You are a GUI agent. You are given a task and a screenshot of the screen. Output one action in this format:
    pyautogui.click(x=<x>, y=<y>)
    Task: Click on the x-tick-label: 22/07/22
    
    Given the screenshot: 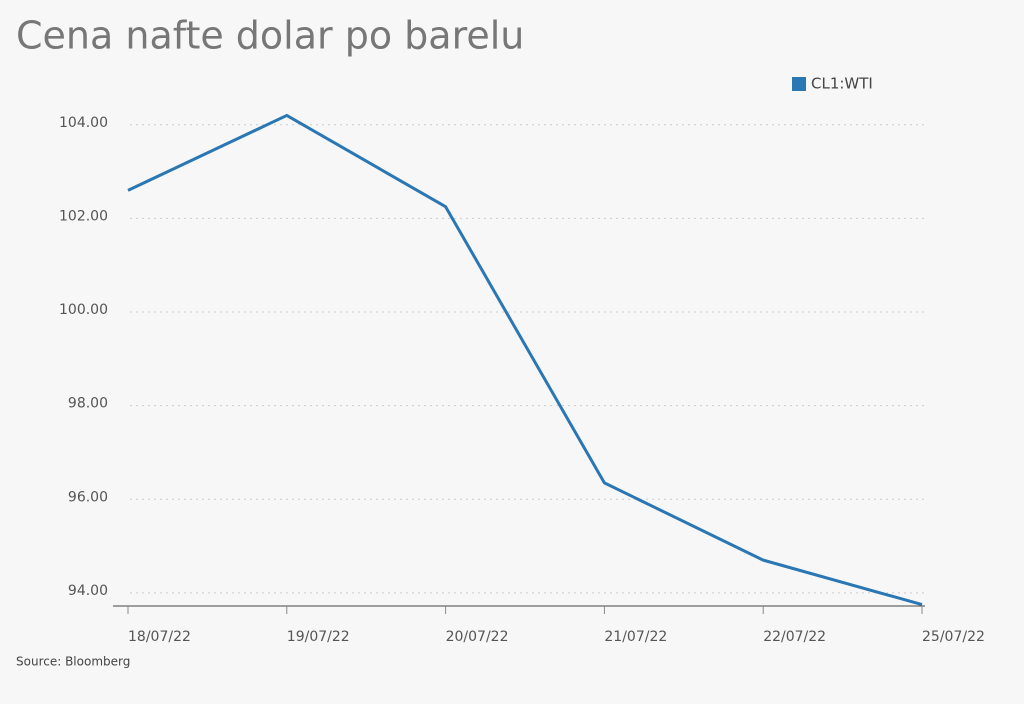 What is the action you would take?
    pyautogui.click(x=794, y=637)
    